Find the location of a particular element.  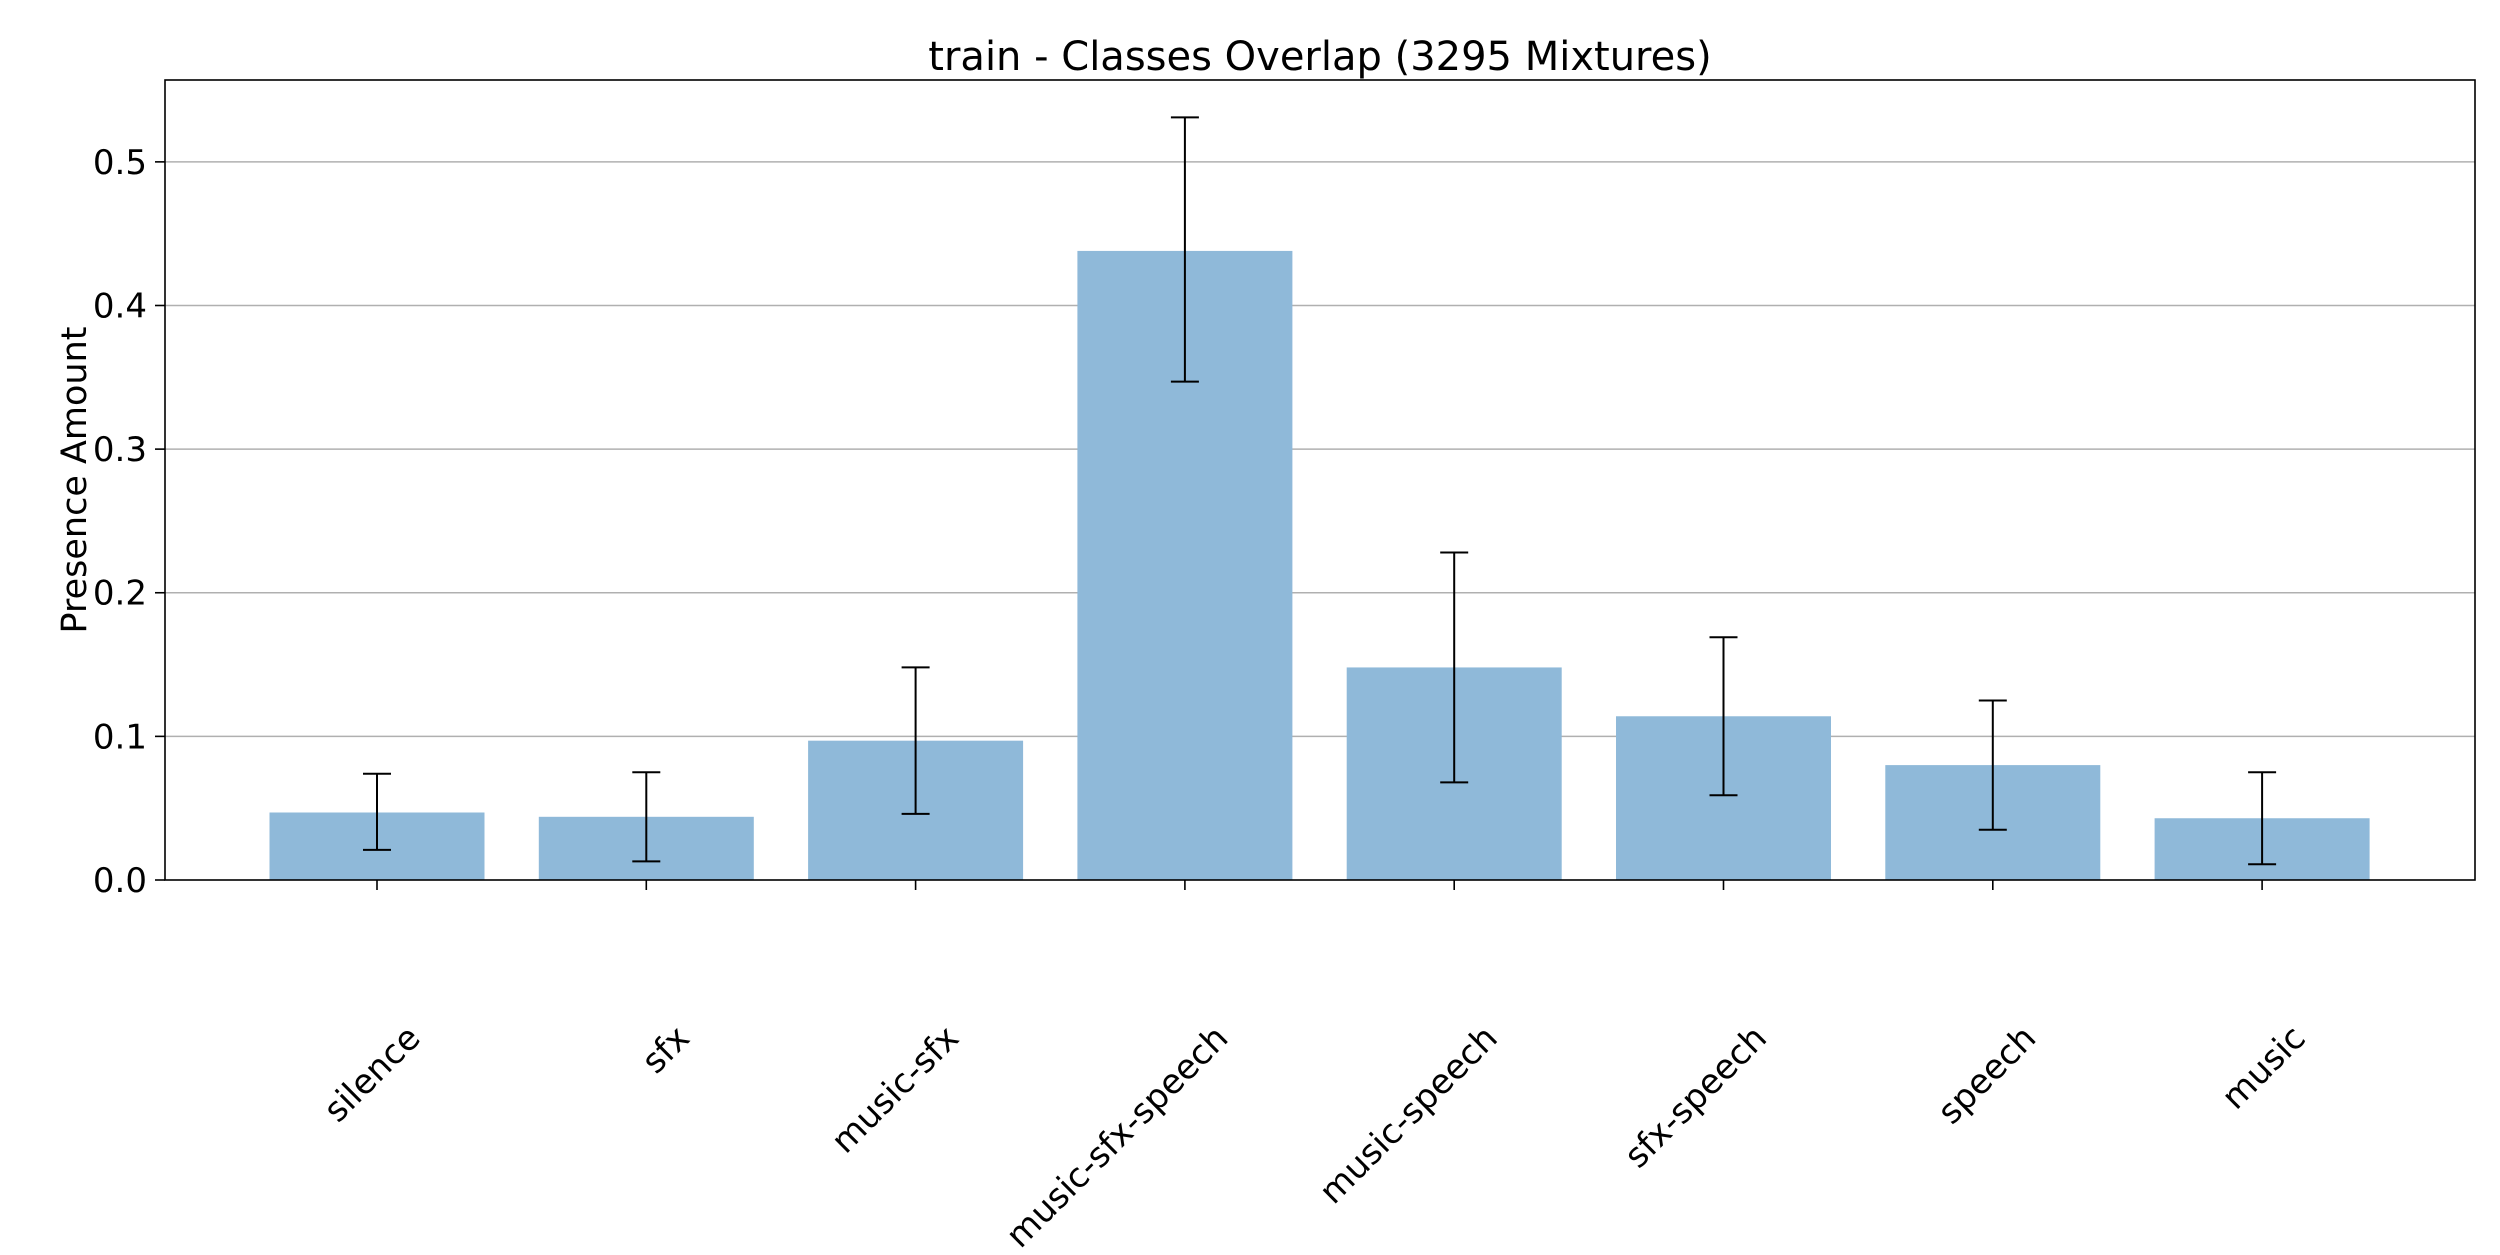

y-axis-label: Presence Amount is located at coordinates (75, 479).